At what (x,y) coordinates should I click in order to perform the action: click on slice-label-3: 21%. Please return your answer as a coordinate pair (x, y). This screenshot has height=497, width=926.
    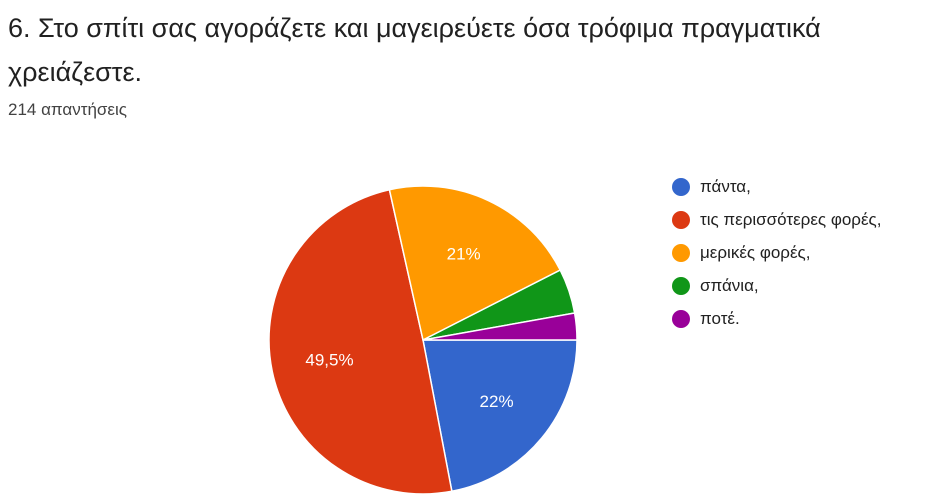
    Looking at the image, I should click on (464, 254).